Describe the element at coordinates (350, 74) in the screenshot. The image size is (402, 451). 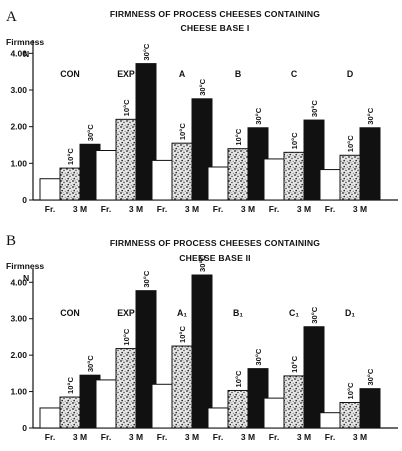
I see `category-label: D` at that location.